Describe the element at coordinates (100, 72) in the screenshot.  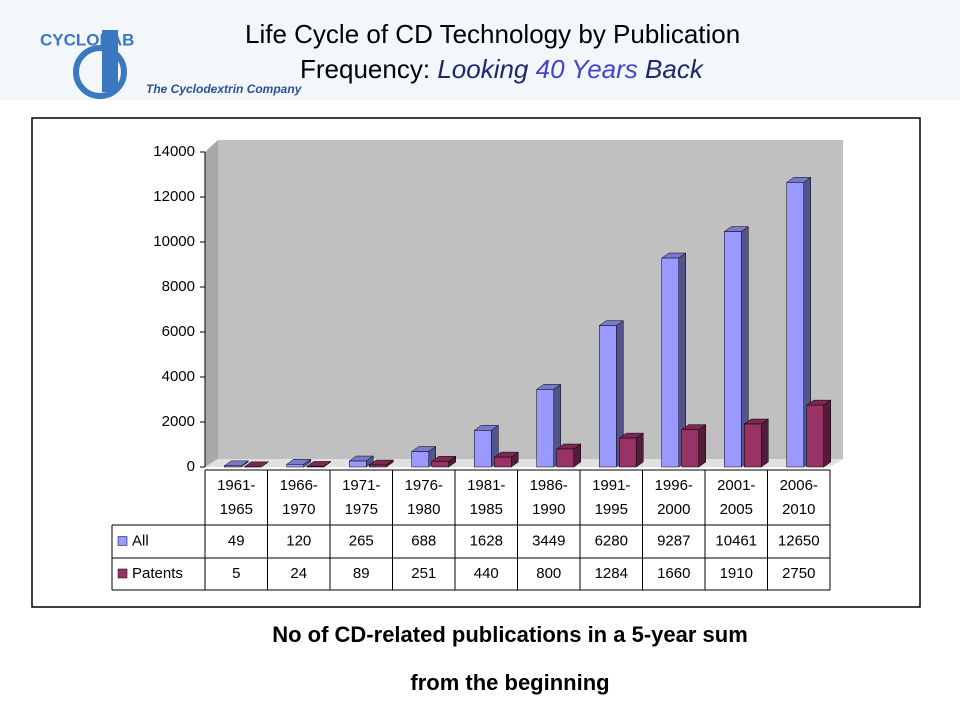
I see `logo-ring` at that location.